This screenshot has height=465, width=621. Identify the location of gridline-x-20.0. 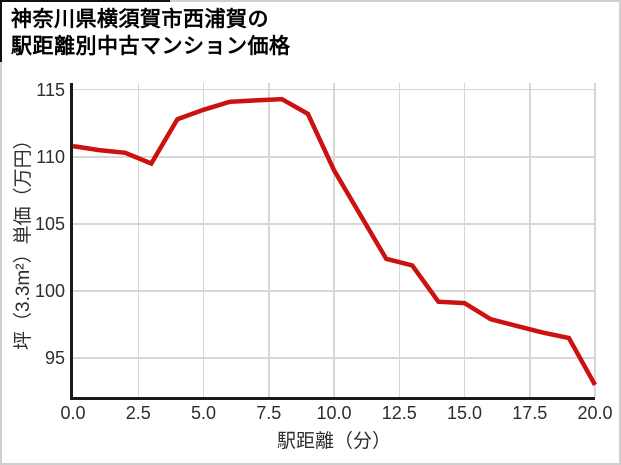
(595, 240).